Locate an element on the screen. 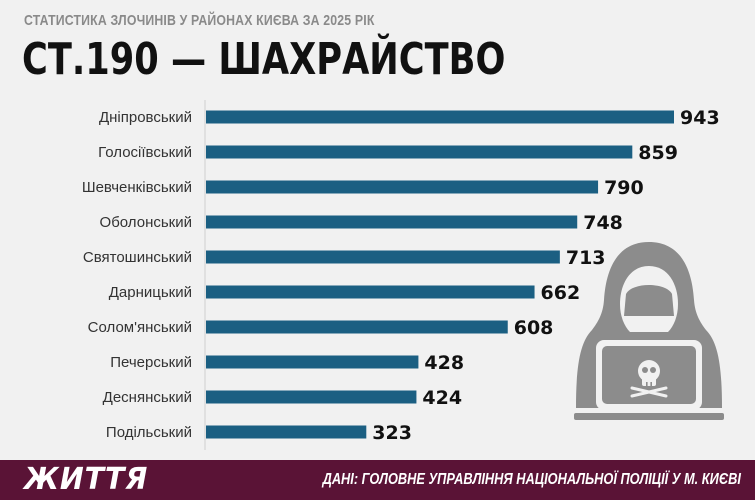 Image resolution: width=755 pixels, height=500 pixels. brand-logo: ЖИТТЯ is located at coordinates (86, 479).